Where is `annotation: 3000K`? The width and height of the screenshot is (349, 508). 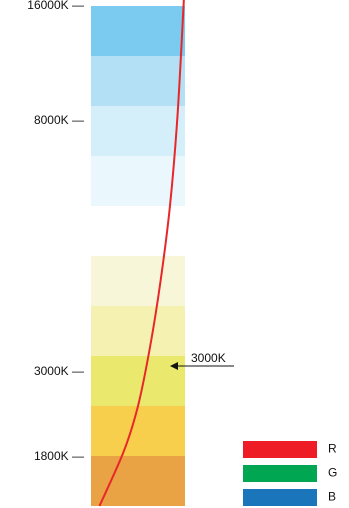
annotation: 3000K is located at coordinates (202, 360).